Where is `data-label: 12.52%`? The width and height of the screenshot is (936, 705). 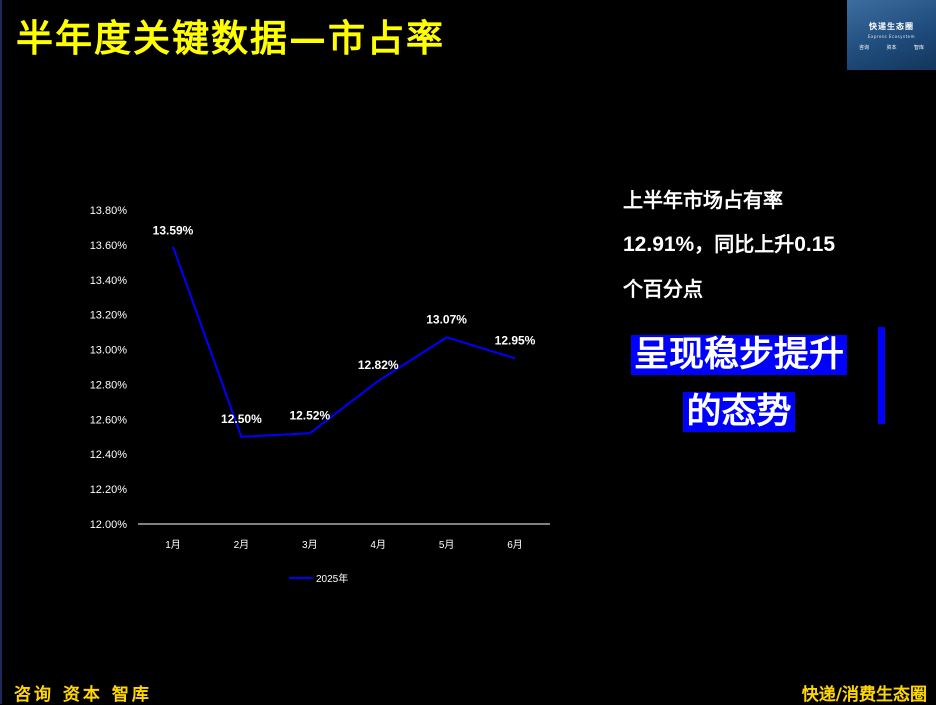 data-label: 12.52% is located at coordinates (309, 415).